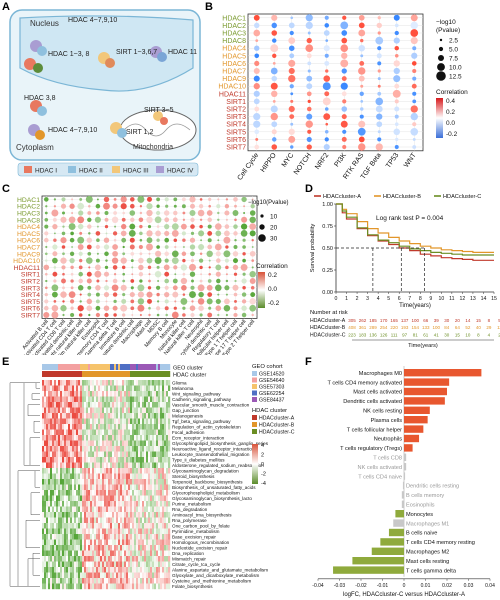 This screenshot has height=600, width=500. I want to click on geo-label-3: GSE62254, so click(271, 394).